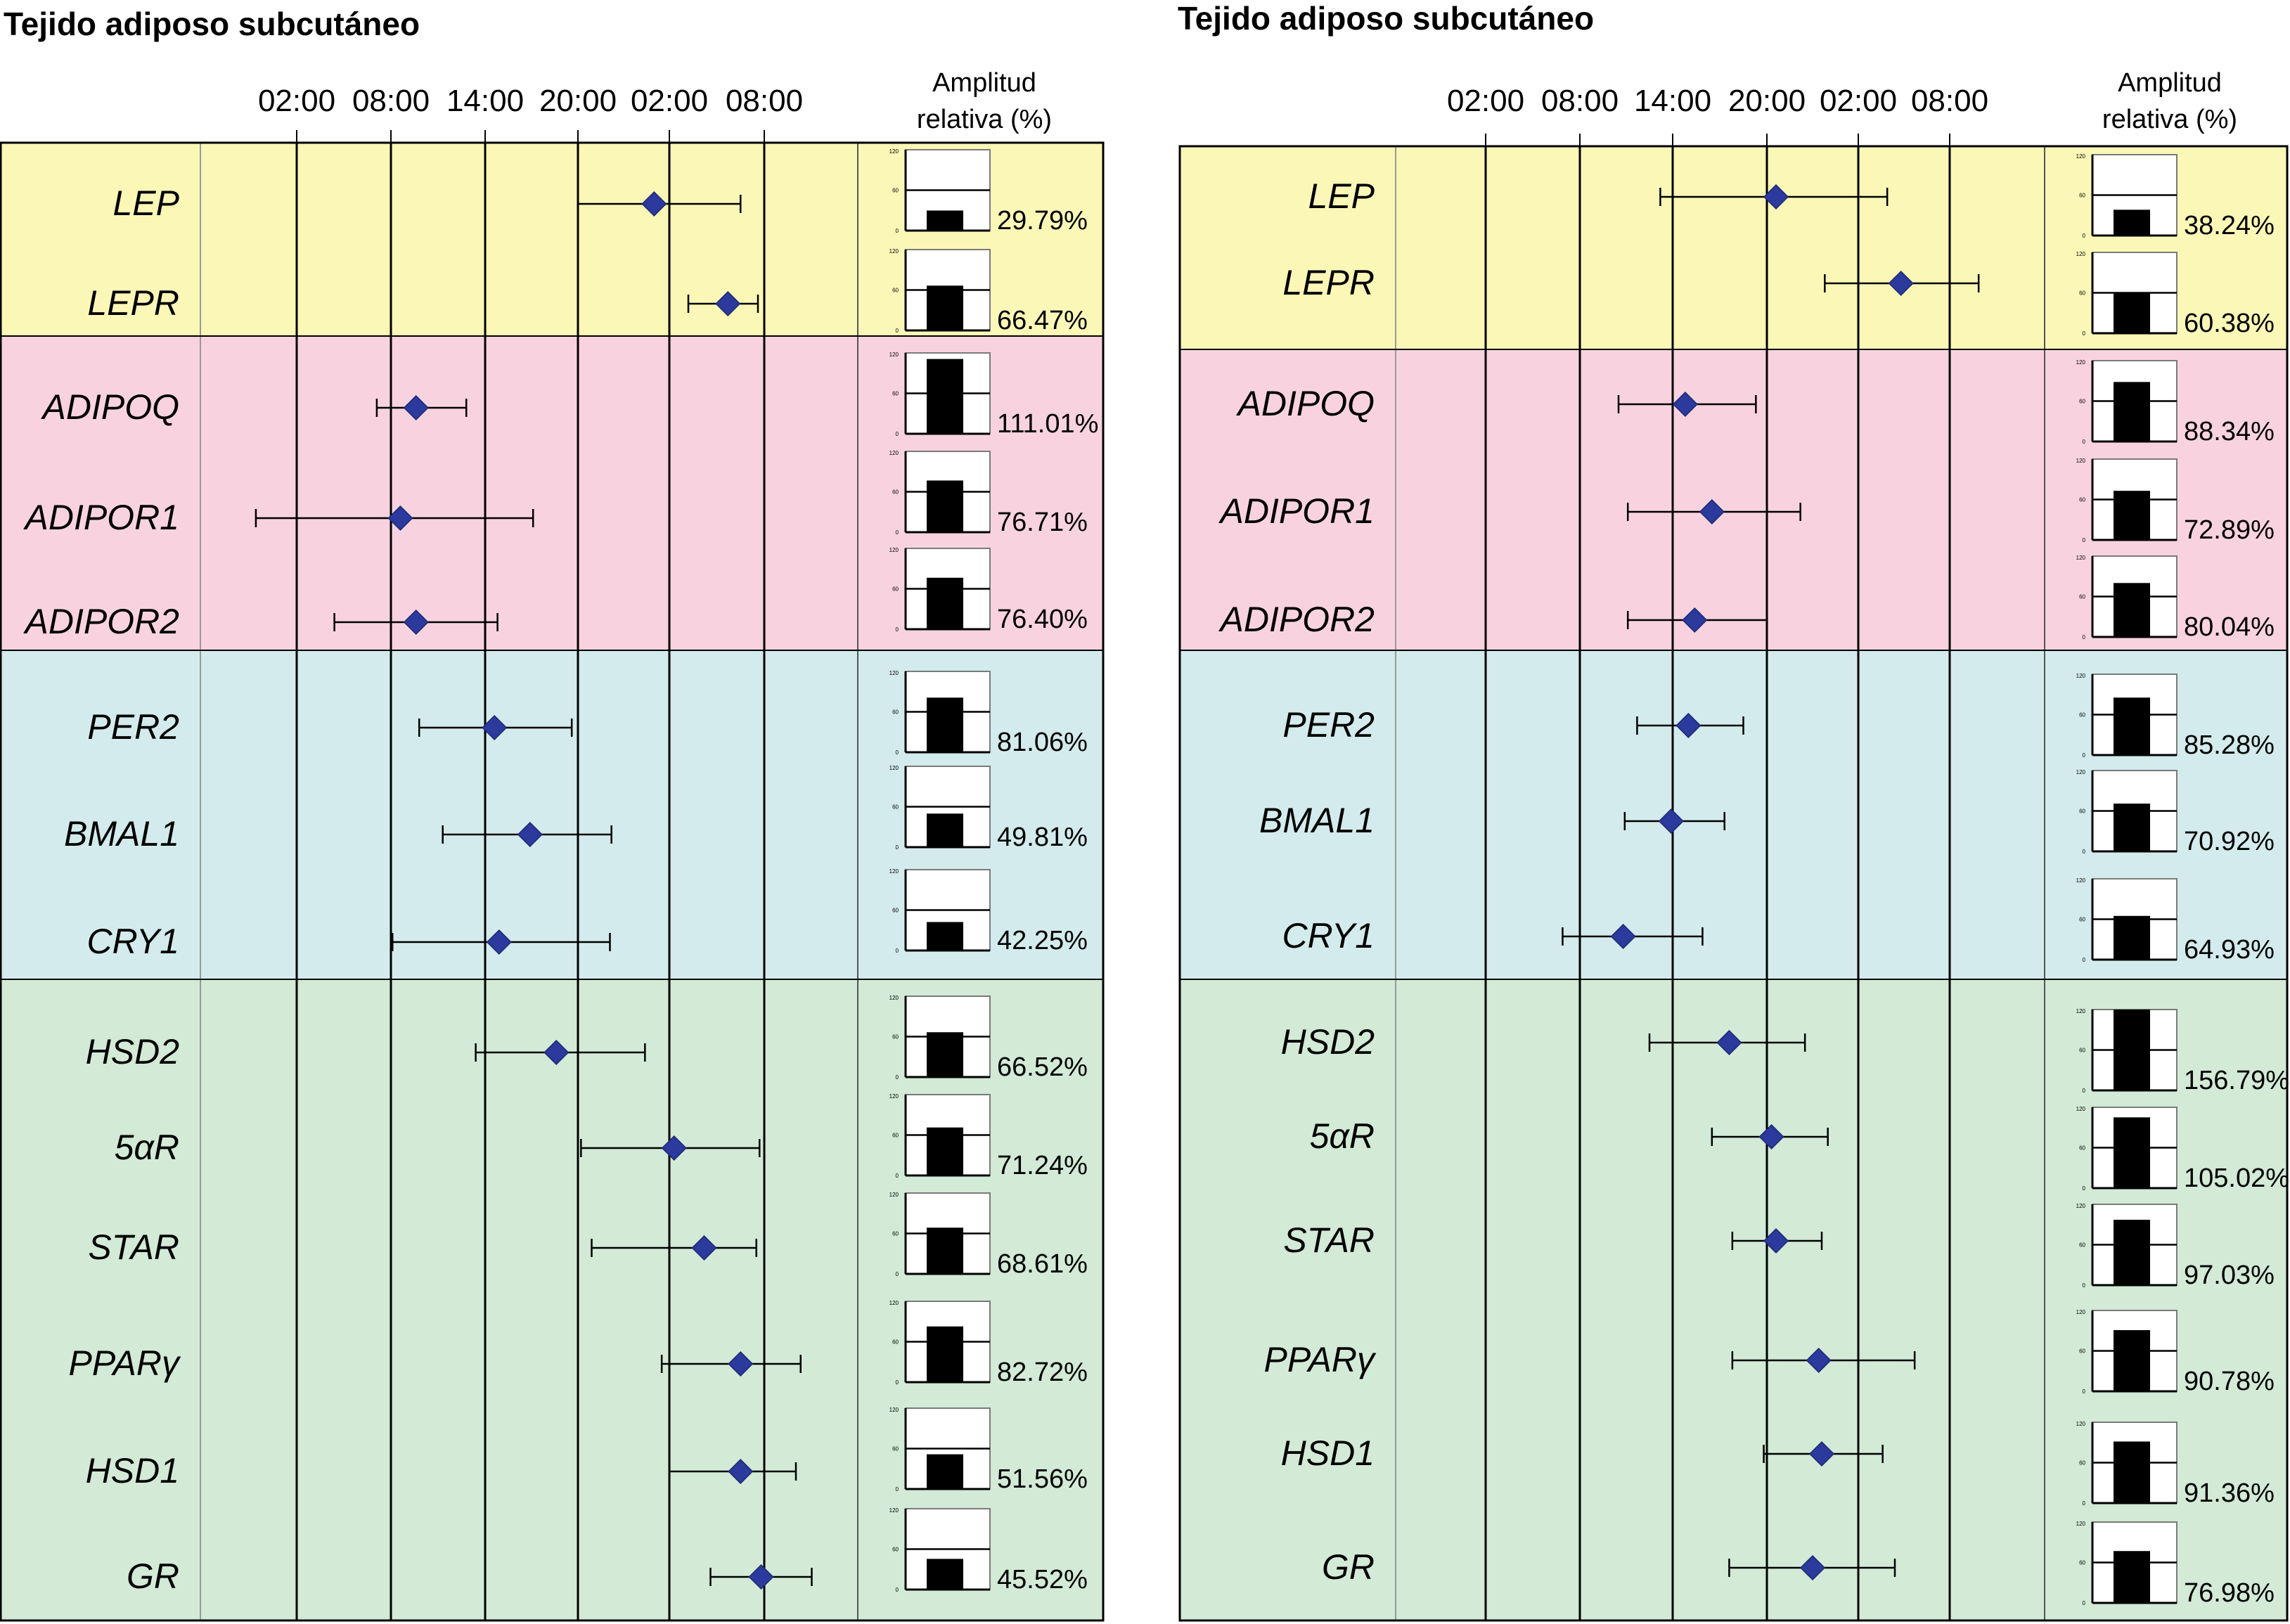 The height and width of the screenshot is (1624, 2290). Describe the element at coordinates (2132, 515) in the screenshot. I see `amplitude-bar-adipor1` at that location.